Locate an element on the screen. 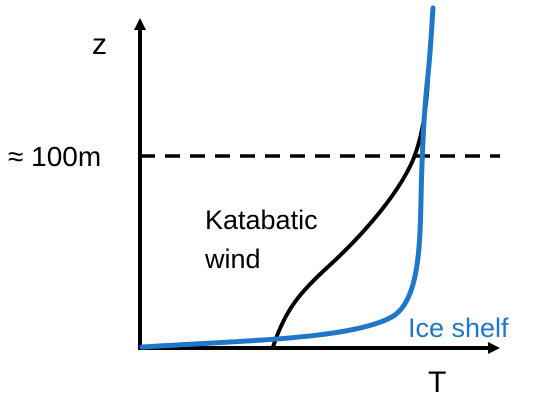 The height and width of the screenshot is (403, 550). ice-shelf-label: Ice shelf is located at coordinates (458, 328).